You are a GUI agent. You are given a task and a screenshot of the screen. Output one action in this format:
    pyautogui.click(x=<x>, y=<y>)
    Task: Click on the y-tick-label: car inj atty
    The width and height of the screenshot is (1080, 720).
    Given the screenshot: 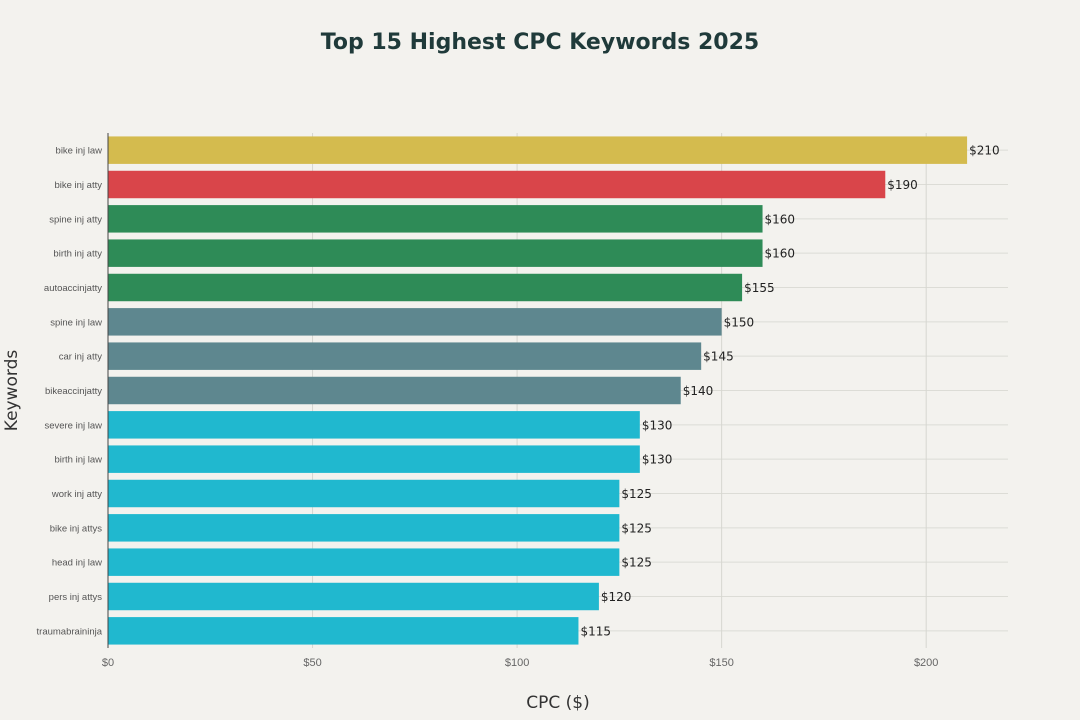 What is the action you would take?
    pyautogui.click(x=81, y=357)
    